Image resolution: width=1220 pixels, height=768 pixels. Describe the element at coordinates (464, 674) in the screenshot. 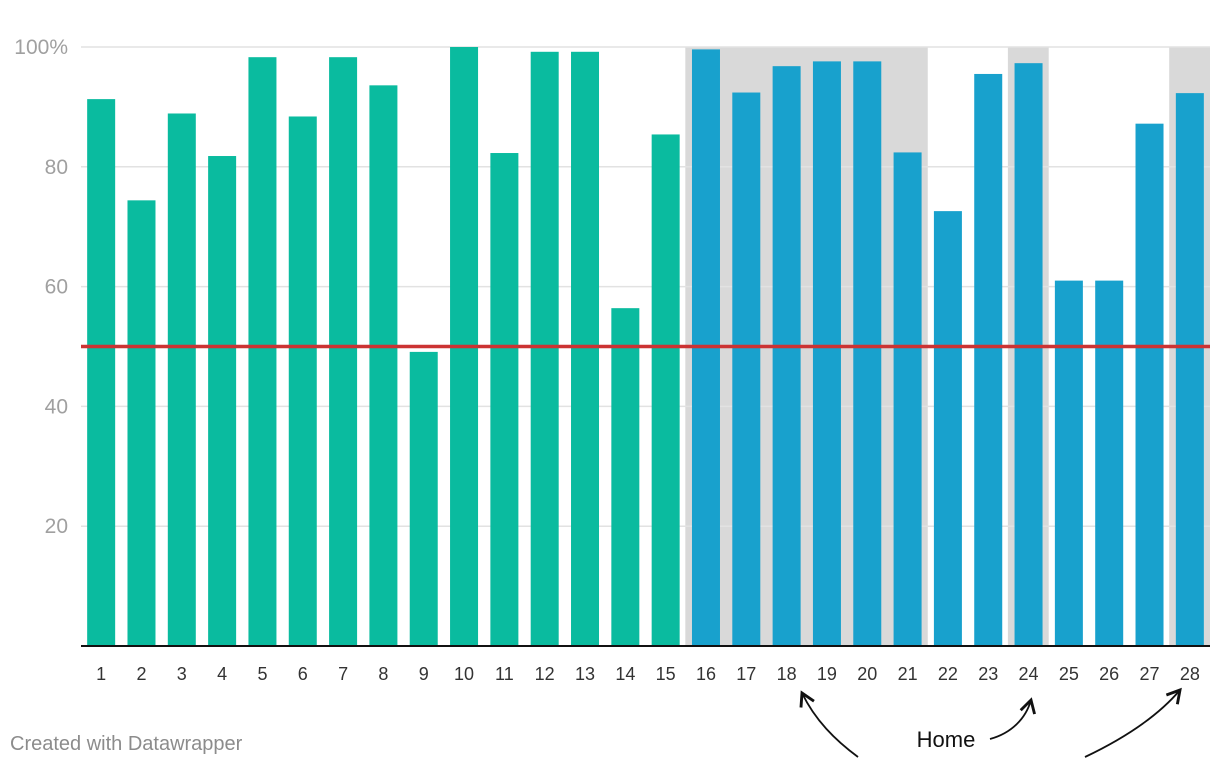

I see `x-tick-label: 10` at that location.